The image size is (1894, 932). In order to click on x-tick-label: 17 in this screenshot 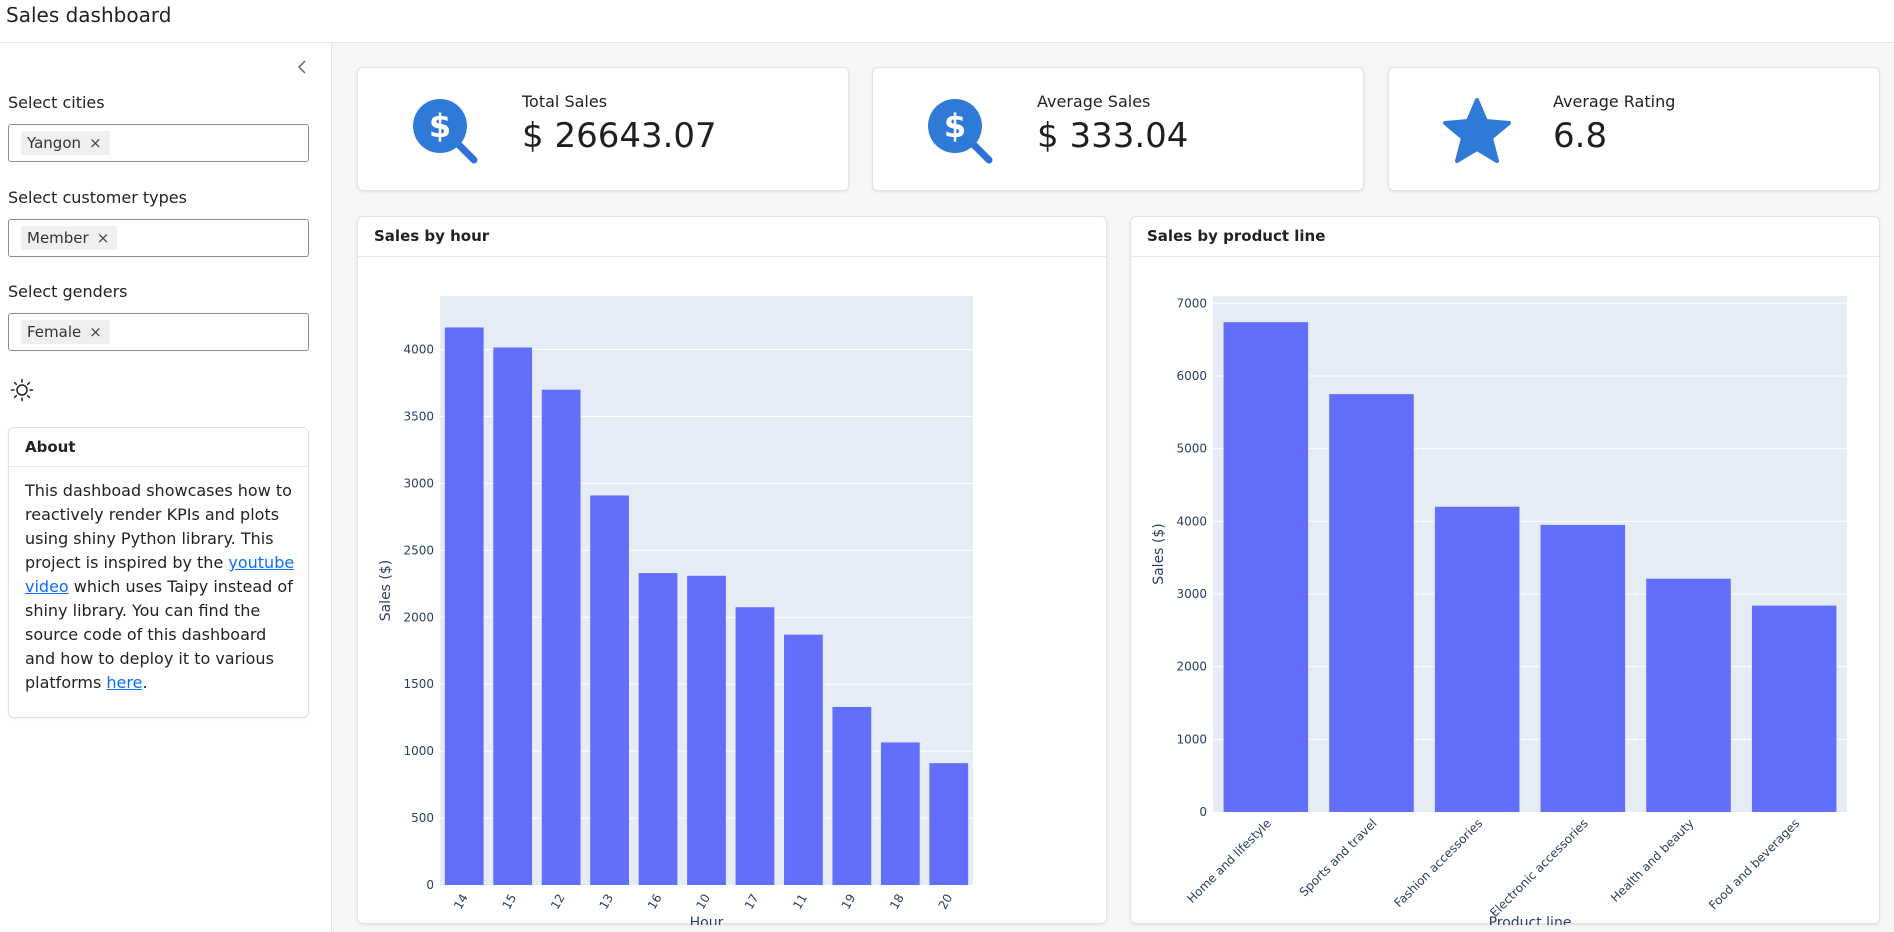, I will do `click(752, 902)`.